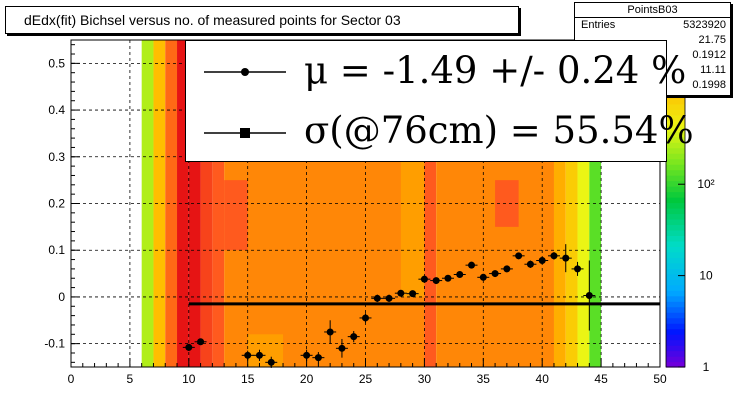  What do you see at coordinates (706, 367) in the screenshot?
I see `palette-tick-label: 1` at bounding box center [706, 367].